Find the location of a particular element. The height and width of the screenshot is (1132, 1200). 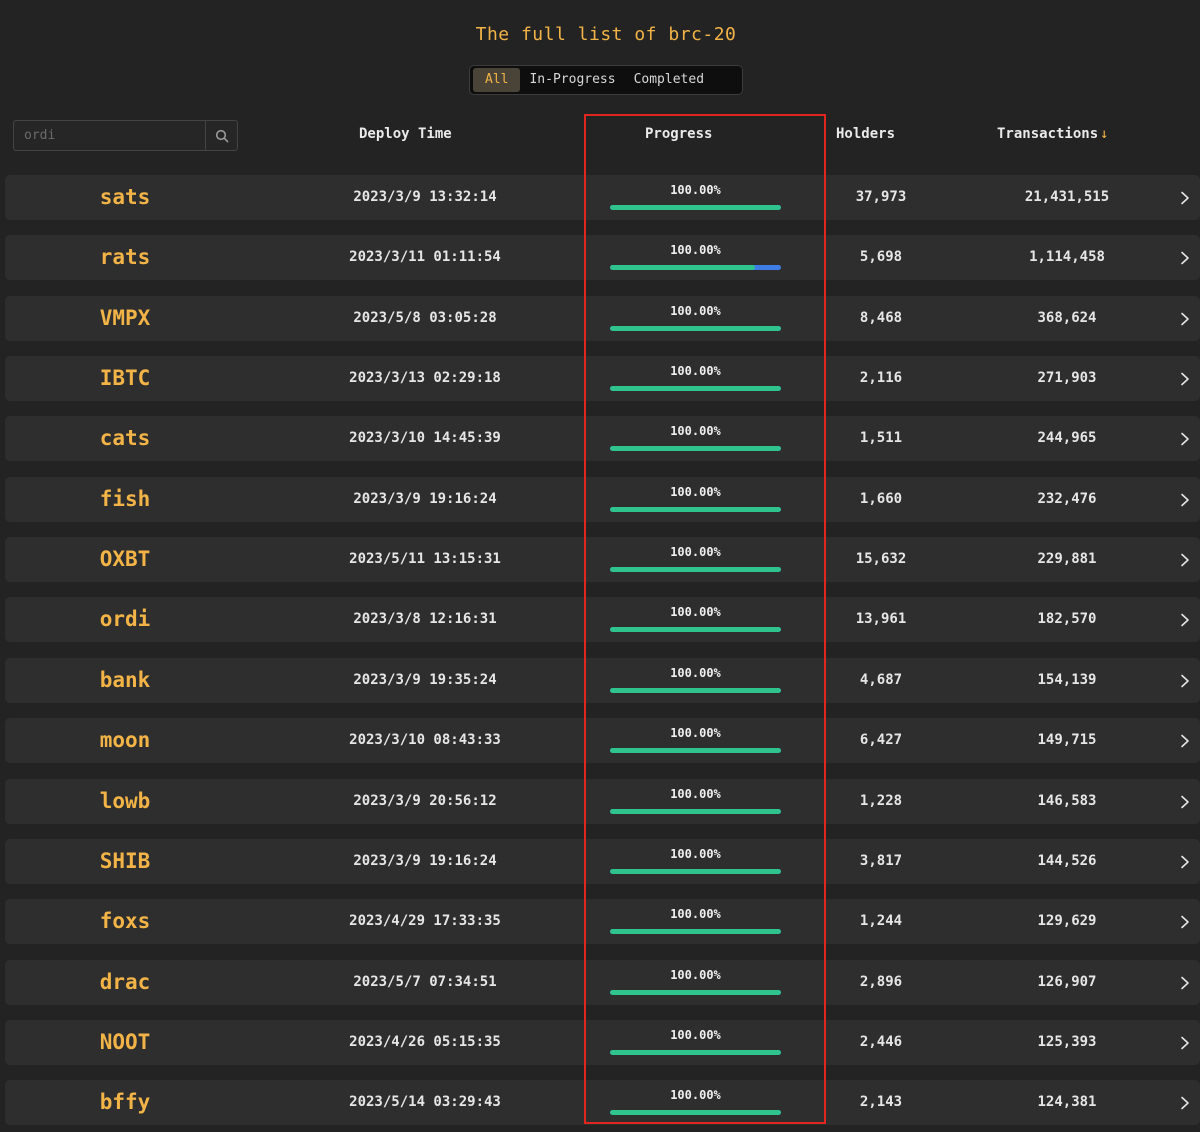

holders-count: 3,817 is located at coordinates (881, 861).